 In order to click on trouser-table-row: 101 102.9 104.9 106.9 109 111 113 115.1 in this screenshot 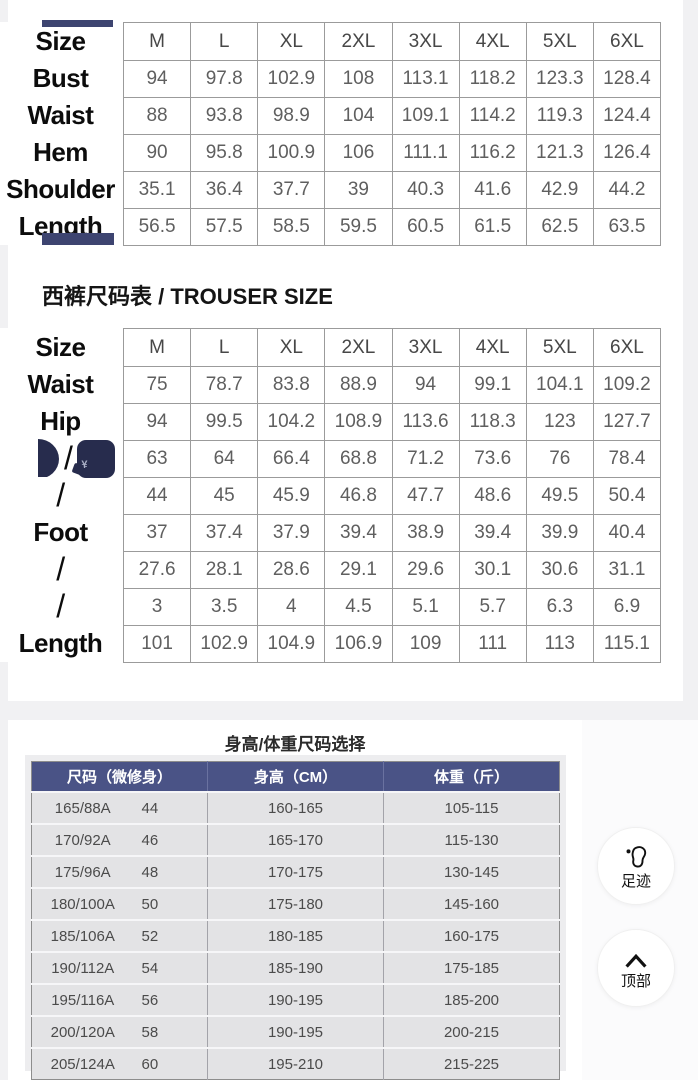, I will do `click(392, 644)`.